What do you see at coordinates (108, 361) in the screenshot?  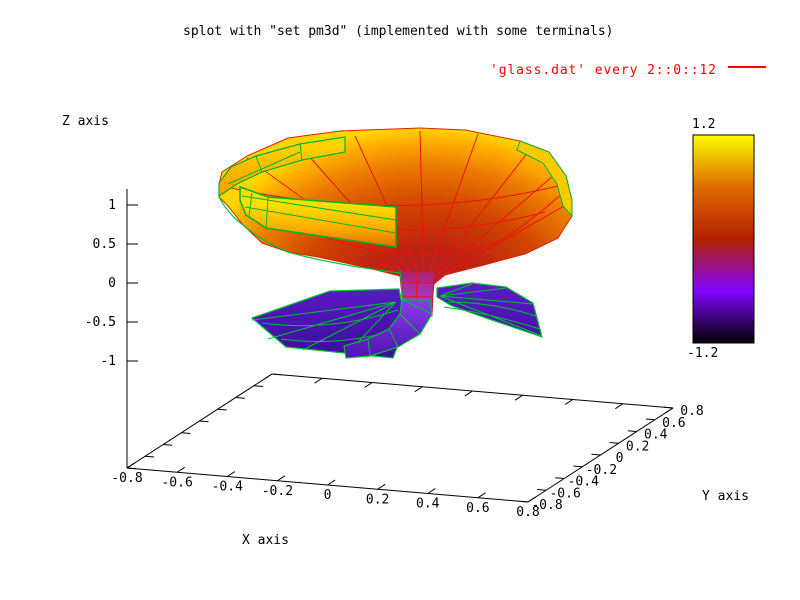 I see `tick-label: -1` at bounding box center [108, 361].